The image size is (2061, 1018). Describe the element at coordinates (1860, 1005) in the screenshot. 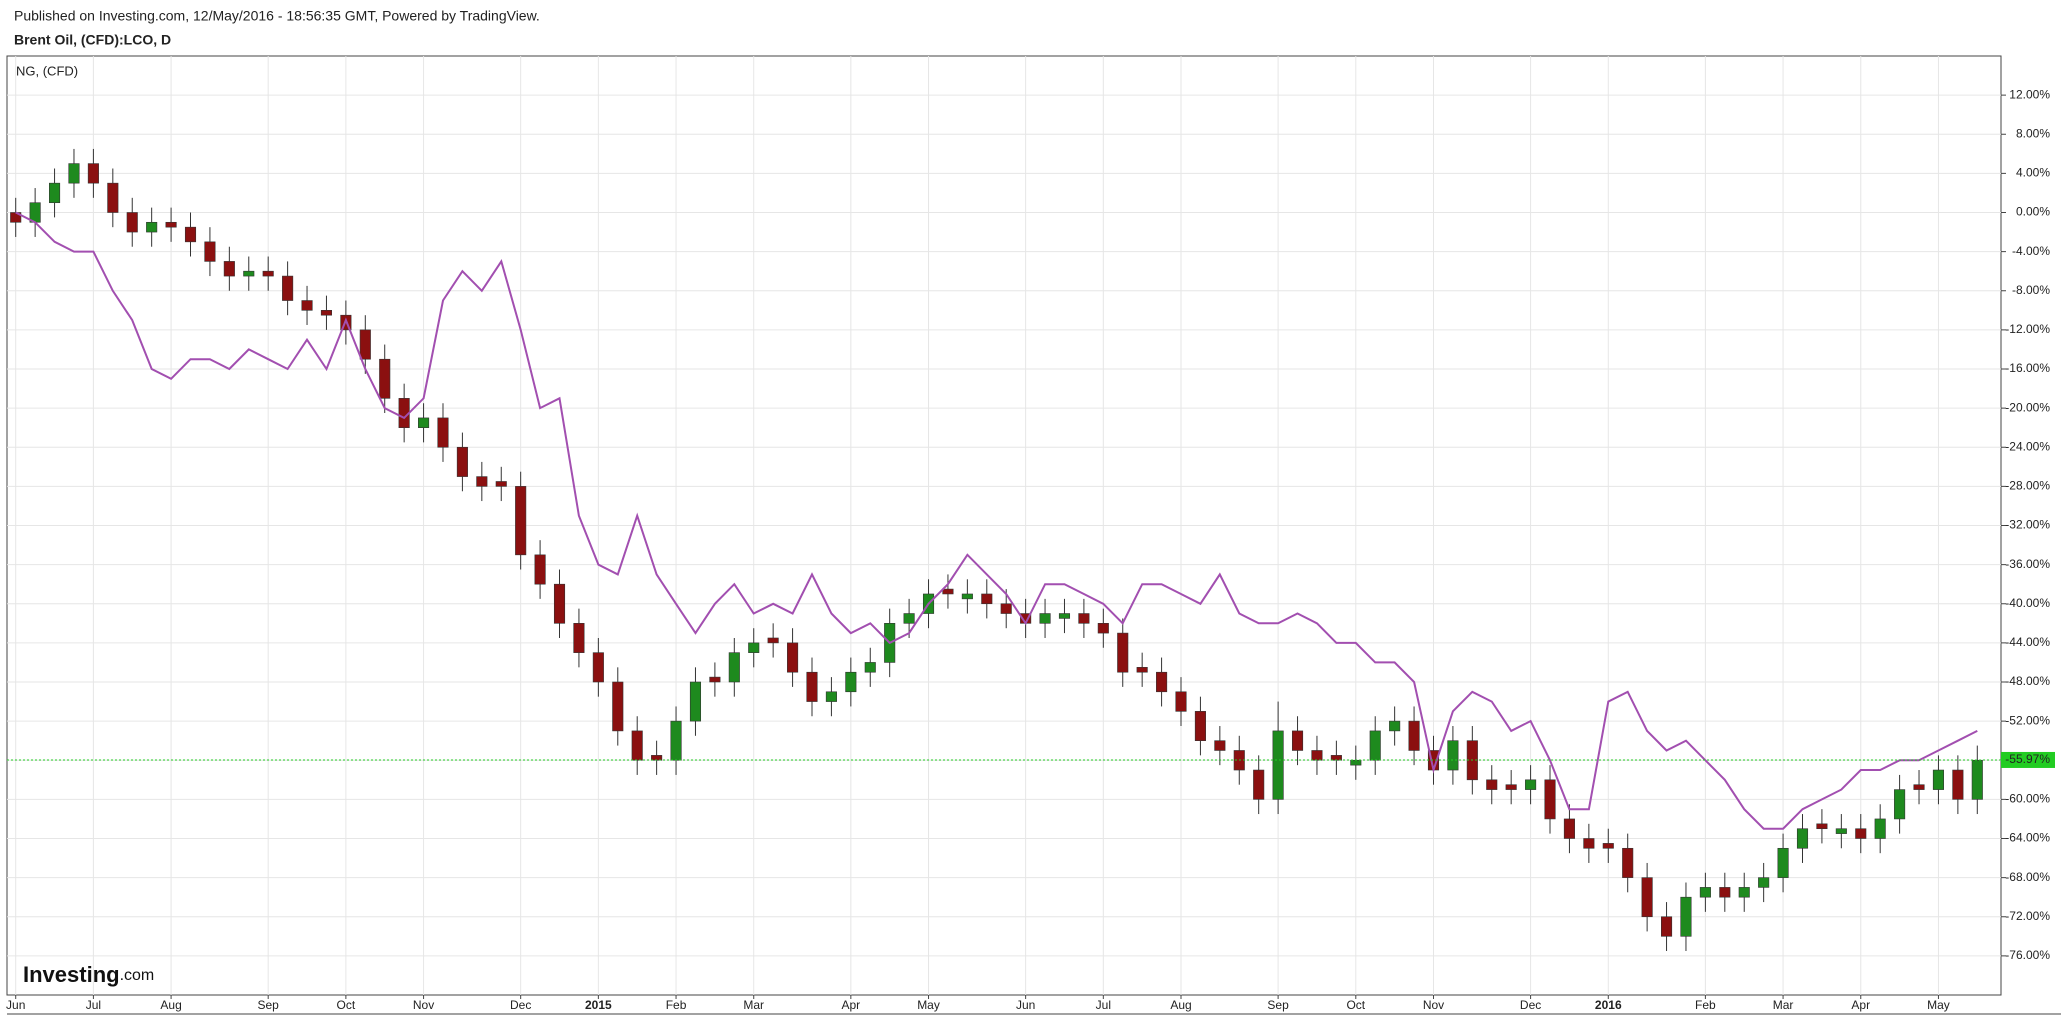

I see `x-tick-label: Apr` at that location.